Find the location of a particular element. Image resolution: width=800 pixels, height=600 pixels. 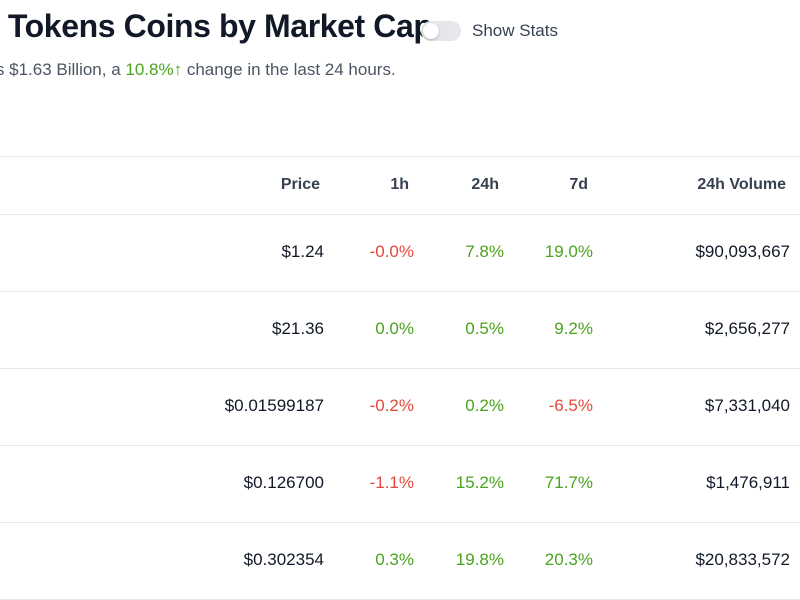

table-row: $21.36 0.0% 0.5% 9.2% $2,656,277 is located at coordinates (400, 329).